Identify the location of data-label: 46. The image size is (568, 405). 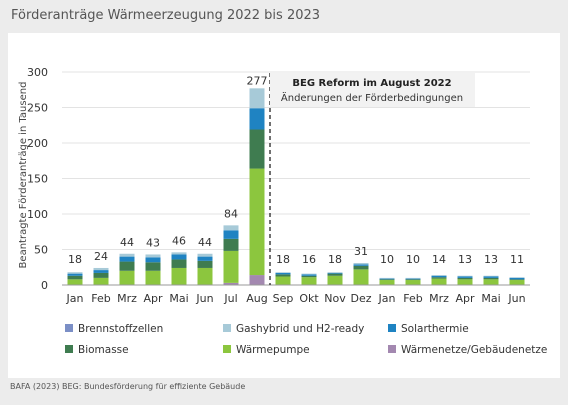
(179, 240).